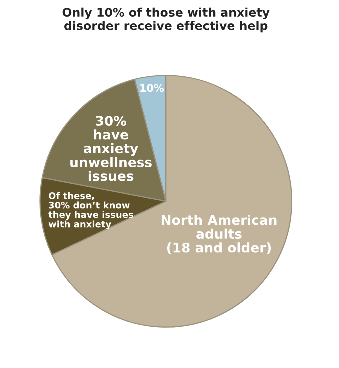 This screenshot has height=368, width=339. What do you see at coordinates (166, 20) in the screenshot?
I see `chart-title: Only 10% of those with anxiety disorder receive effective help` at bounding box center [166, 20].